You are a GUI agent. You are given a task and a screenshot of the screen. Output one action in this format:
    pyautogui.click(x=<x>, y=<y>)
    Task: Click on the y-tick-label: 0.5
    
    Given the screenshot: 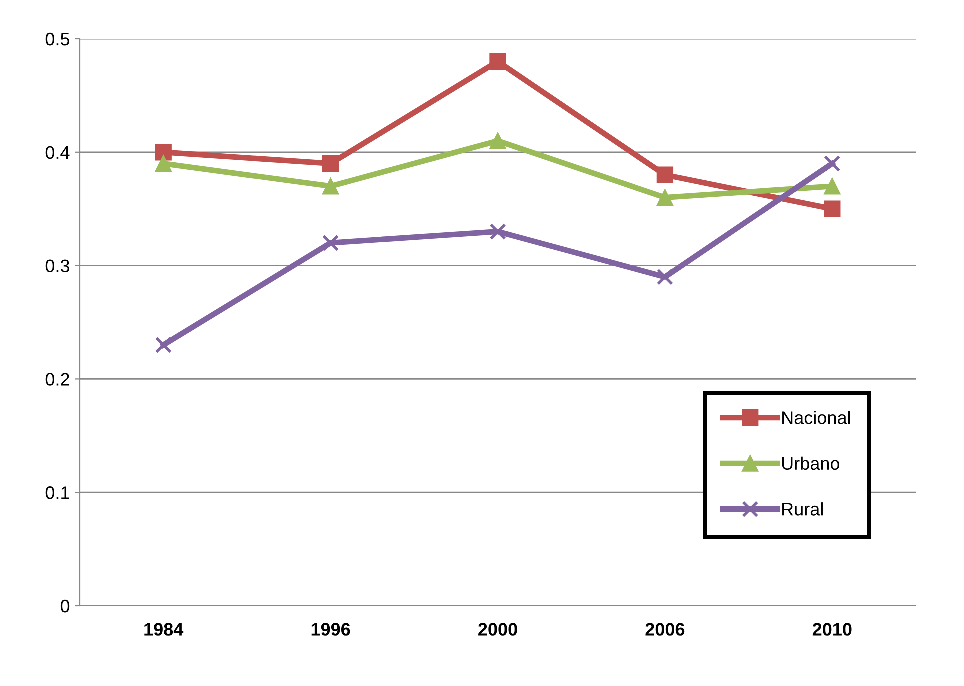 What is the action you would take?
    pyautogui.click(x=58, y=39)
    